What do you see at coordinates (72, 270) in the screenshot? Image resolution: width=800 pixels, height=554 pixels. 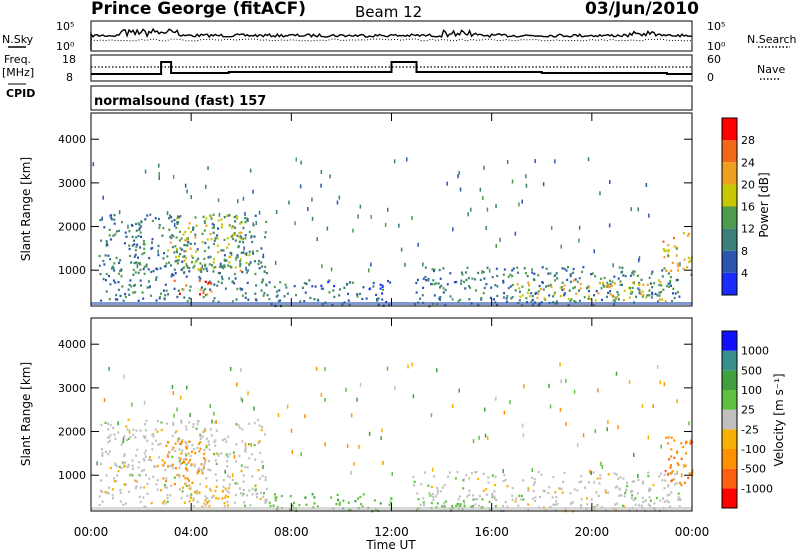 I see `power-y-tick-label: 1000` at bounding box center [72, 270].